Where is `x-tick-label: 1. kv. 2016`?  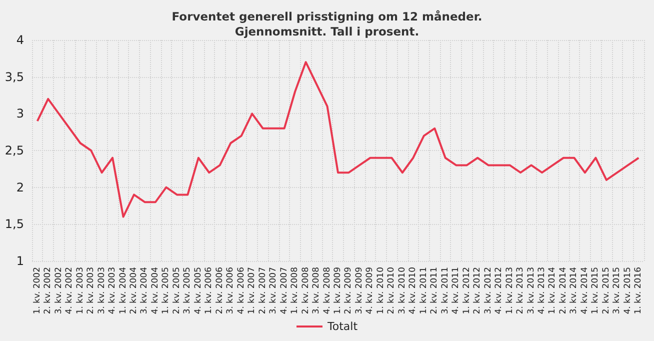 x-tick-label: 1. kv. 2016 is located at coordinates (639, 290).